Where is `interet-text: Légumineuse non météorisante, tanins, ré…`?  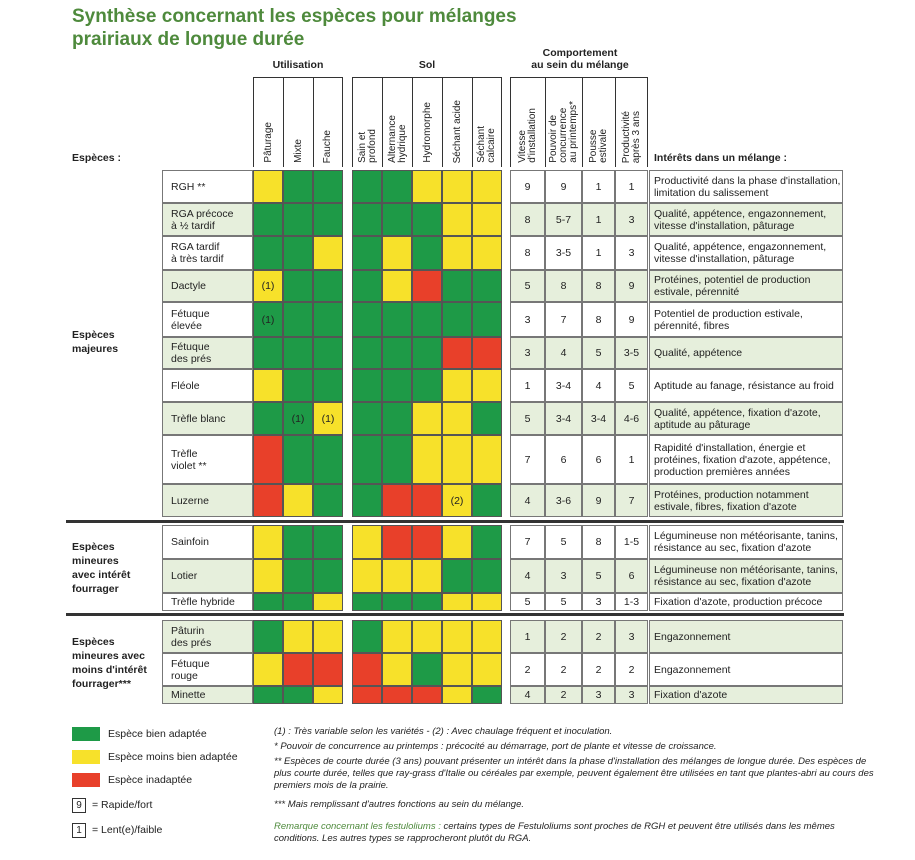 interet-text: Légumineuse non météorisante, tanins, ré… is located at coordinates (746, 542).